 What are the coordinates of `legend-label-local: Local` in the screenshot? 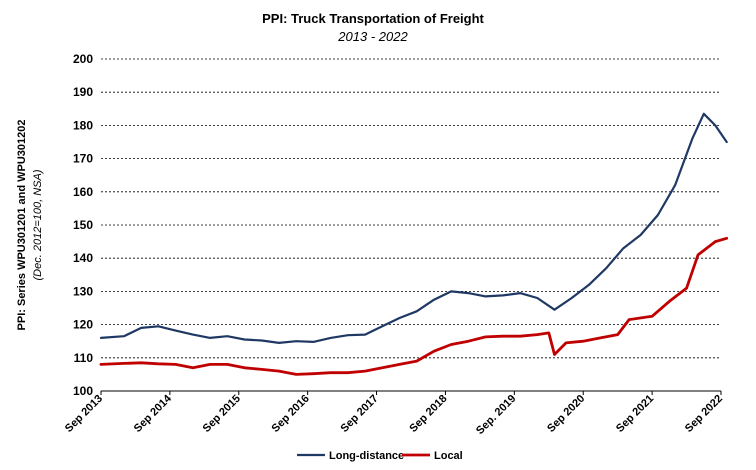 It's located at (448, 456).